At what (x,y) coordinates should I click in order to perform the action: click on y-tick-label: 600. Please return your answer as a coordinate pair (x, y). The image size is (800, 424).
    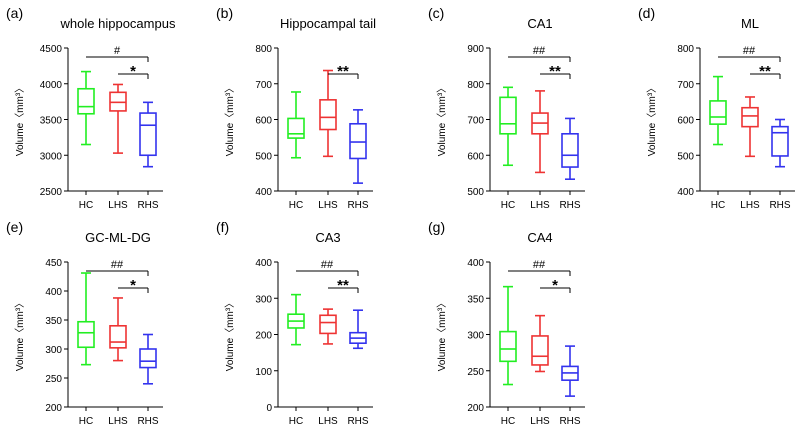
    Looking at the image, I should click on (475, 156).